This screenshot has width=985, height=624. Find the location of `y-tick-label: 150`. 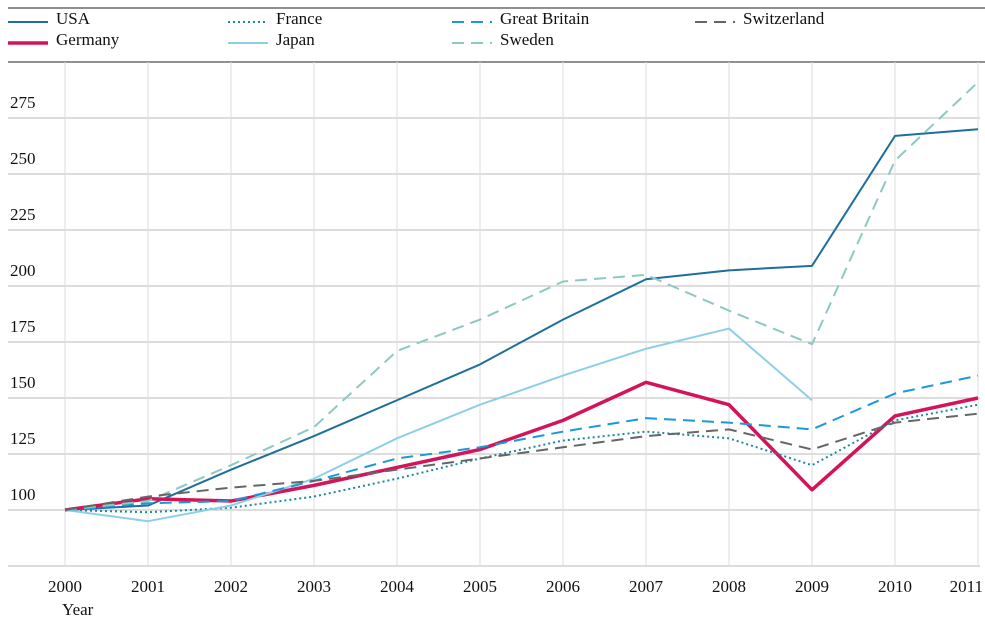

y-tick-label: 150 is located at coordinates (23, 382).